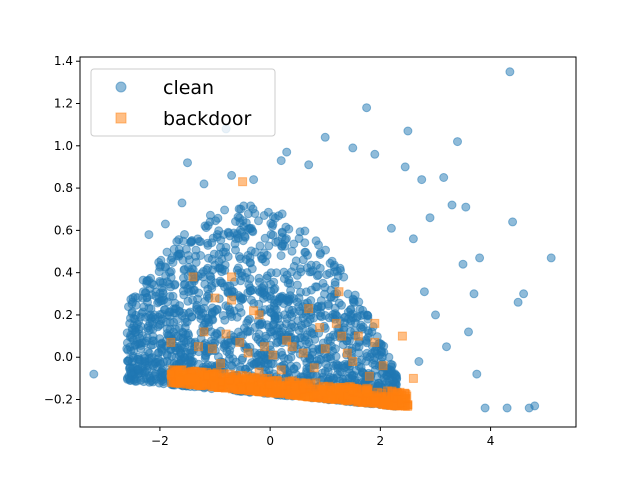 The width and height of the screenshot is (640, 480). What do you see at coordinates (63, 273) in the screenshot?
I see `y-tick-label: 0.4` at bounding box center [63, 273].